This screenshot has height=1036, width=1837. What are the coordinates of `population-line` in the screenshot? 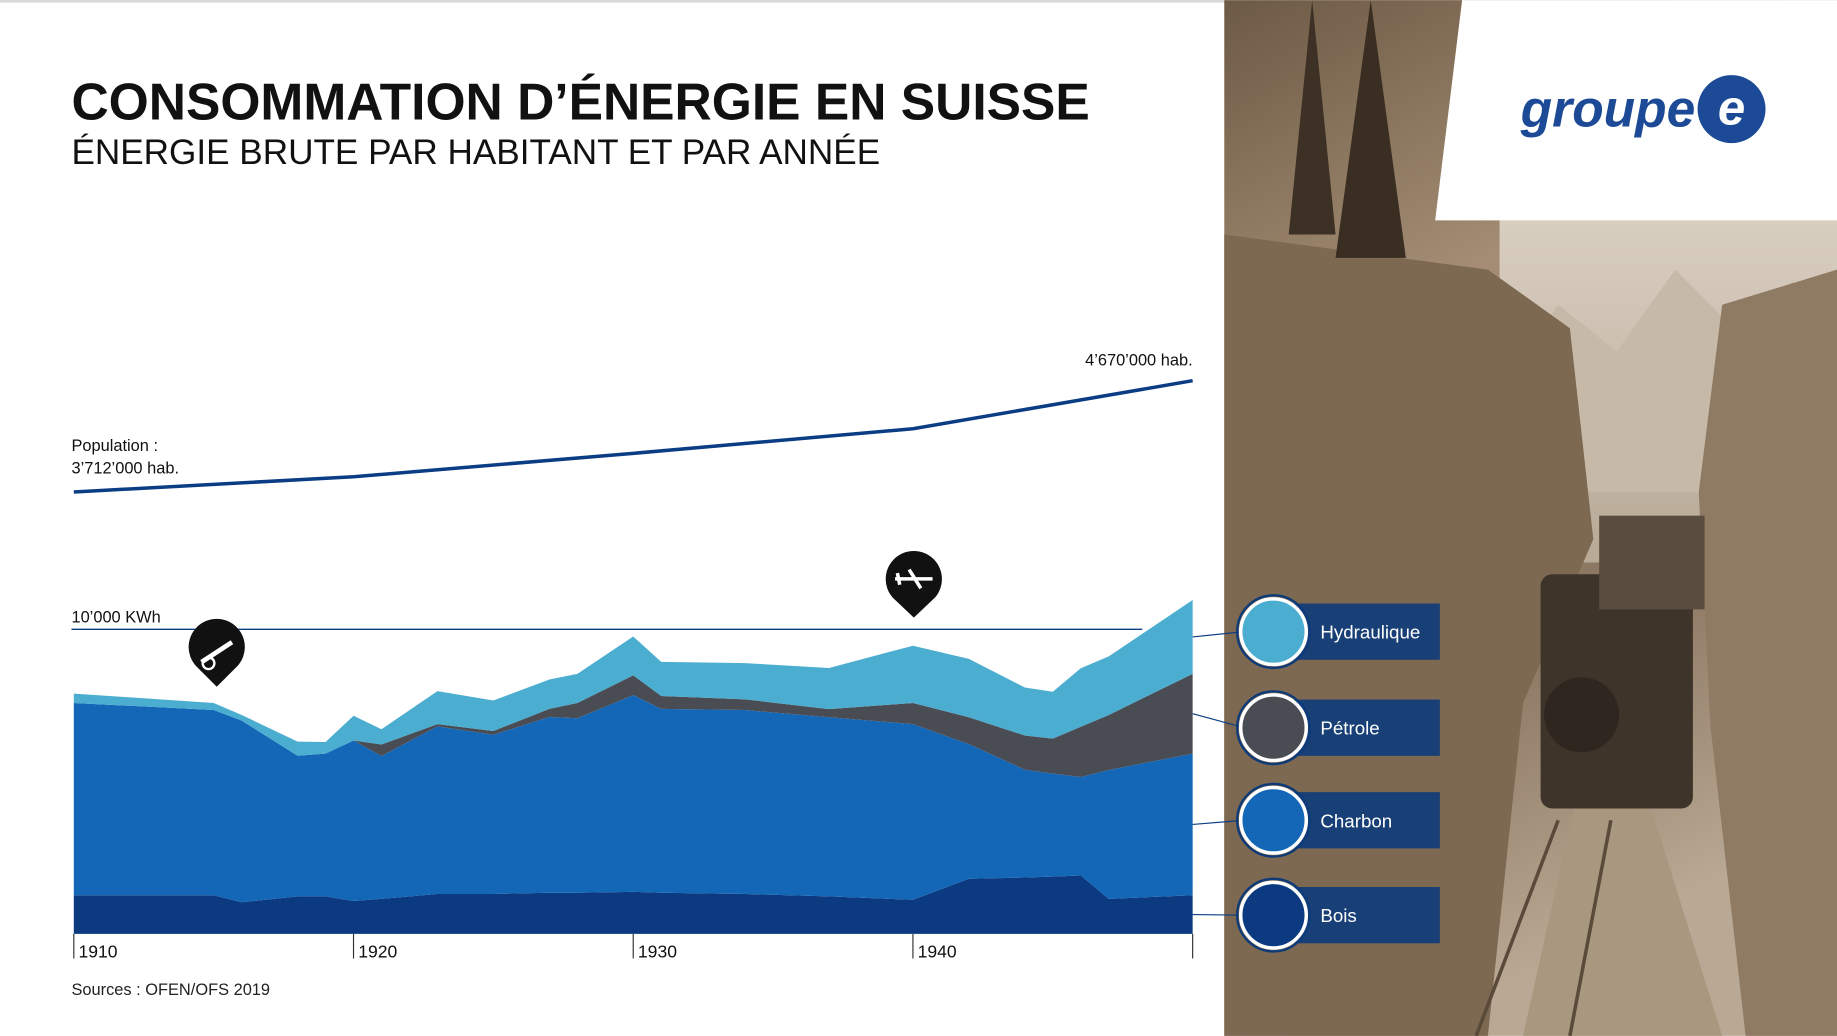 It's located at (633, 436).